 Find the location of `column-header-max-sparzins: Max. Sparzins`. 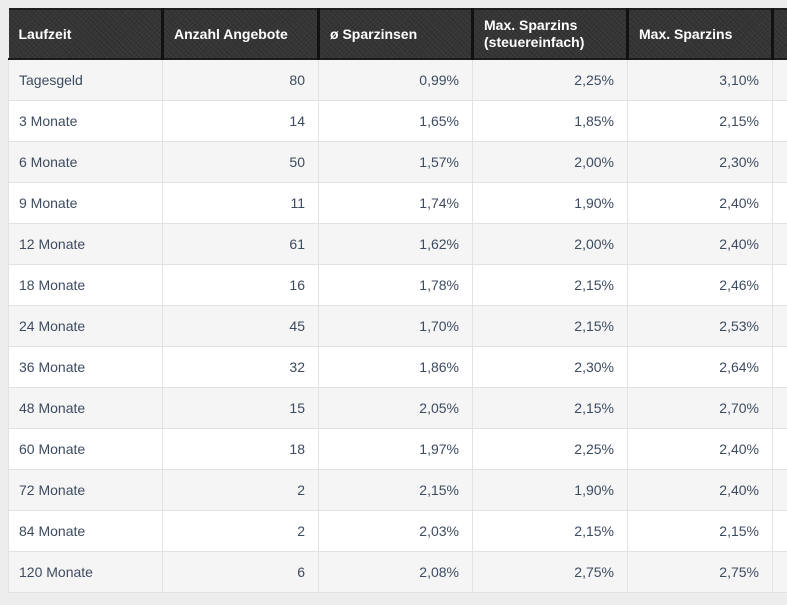

column-header-max-sparzins: Max. Sparzins is located at coordinates (699, 34).